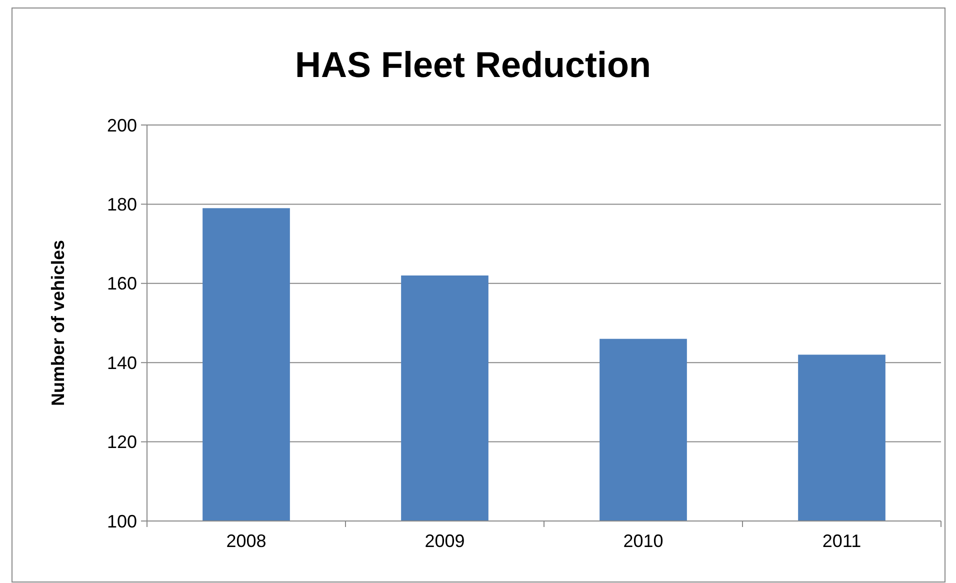 Image resolution: width=956 pixels, height=583 pixels. Describe the element at coordinates (121, 204) in the screenshot. I see `y-tick-label: 180` at that location.